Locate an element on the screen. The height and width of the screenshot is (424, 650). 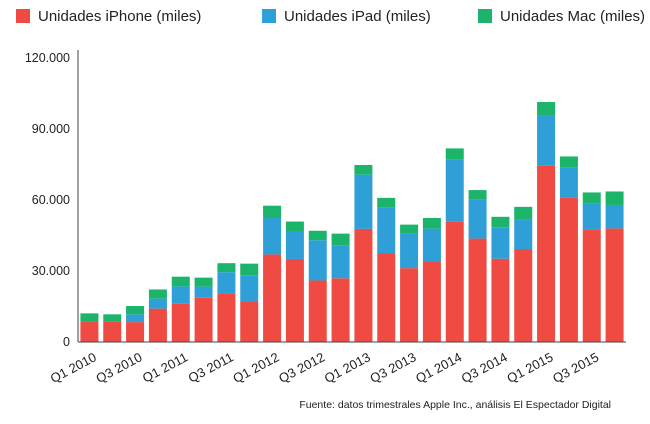
x-tick-label: Q3 2013 is located at coordinates (392, 367).